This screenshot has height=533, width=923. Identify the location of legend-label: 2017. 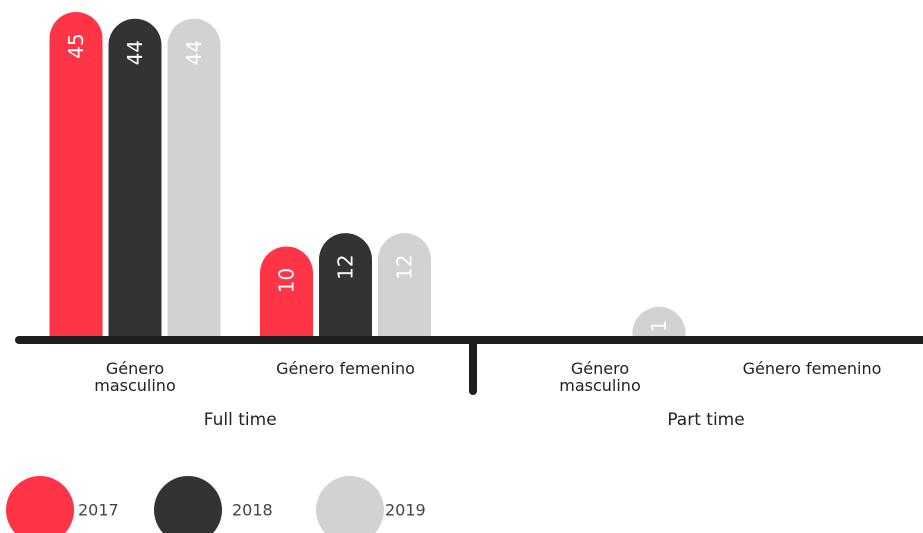
(98, 510).